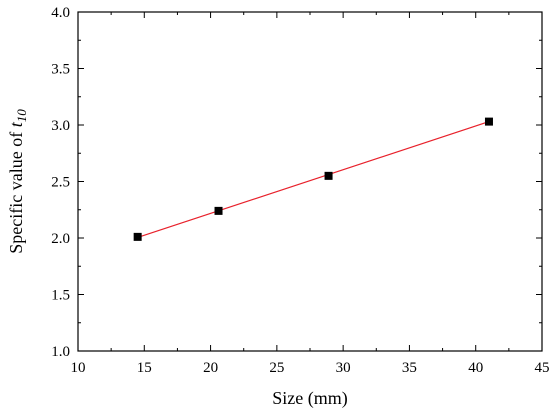 The image size is (550, 414). What do you see at coordinates (16, 124) in the screenshot?
I see `y-axis-title-symbol: t` at bounding box center [16, 124].